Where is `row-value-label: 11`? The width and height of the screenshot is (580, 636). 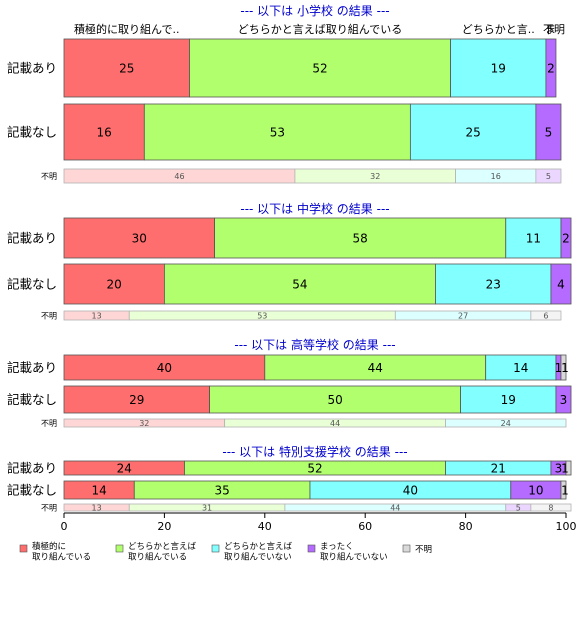 row-value-label: 11 is located at coordinates (533, 238).